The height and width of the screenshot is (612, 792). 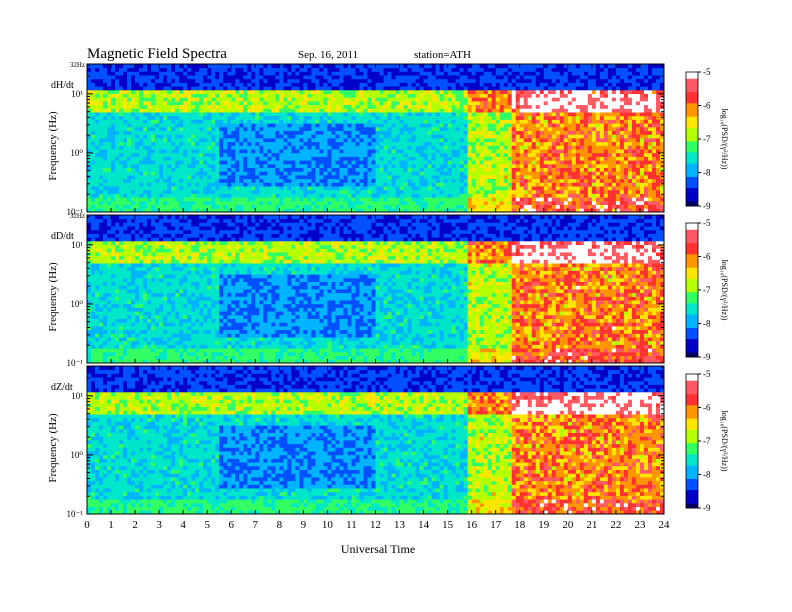 What do you see at coordinates (442, 55) in the screenshot?
I see `station-label: station=ATH` at bounding box center [442, 55].